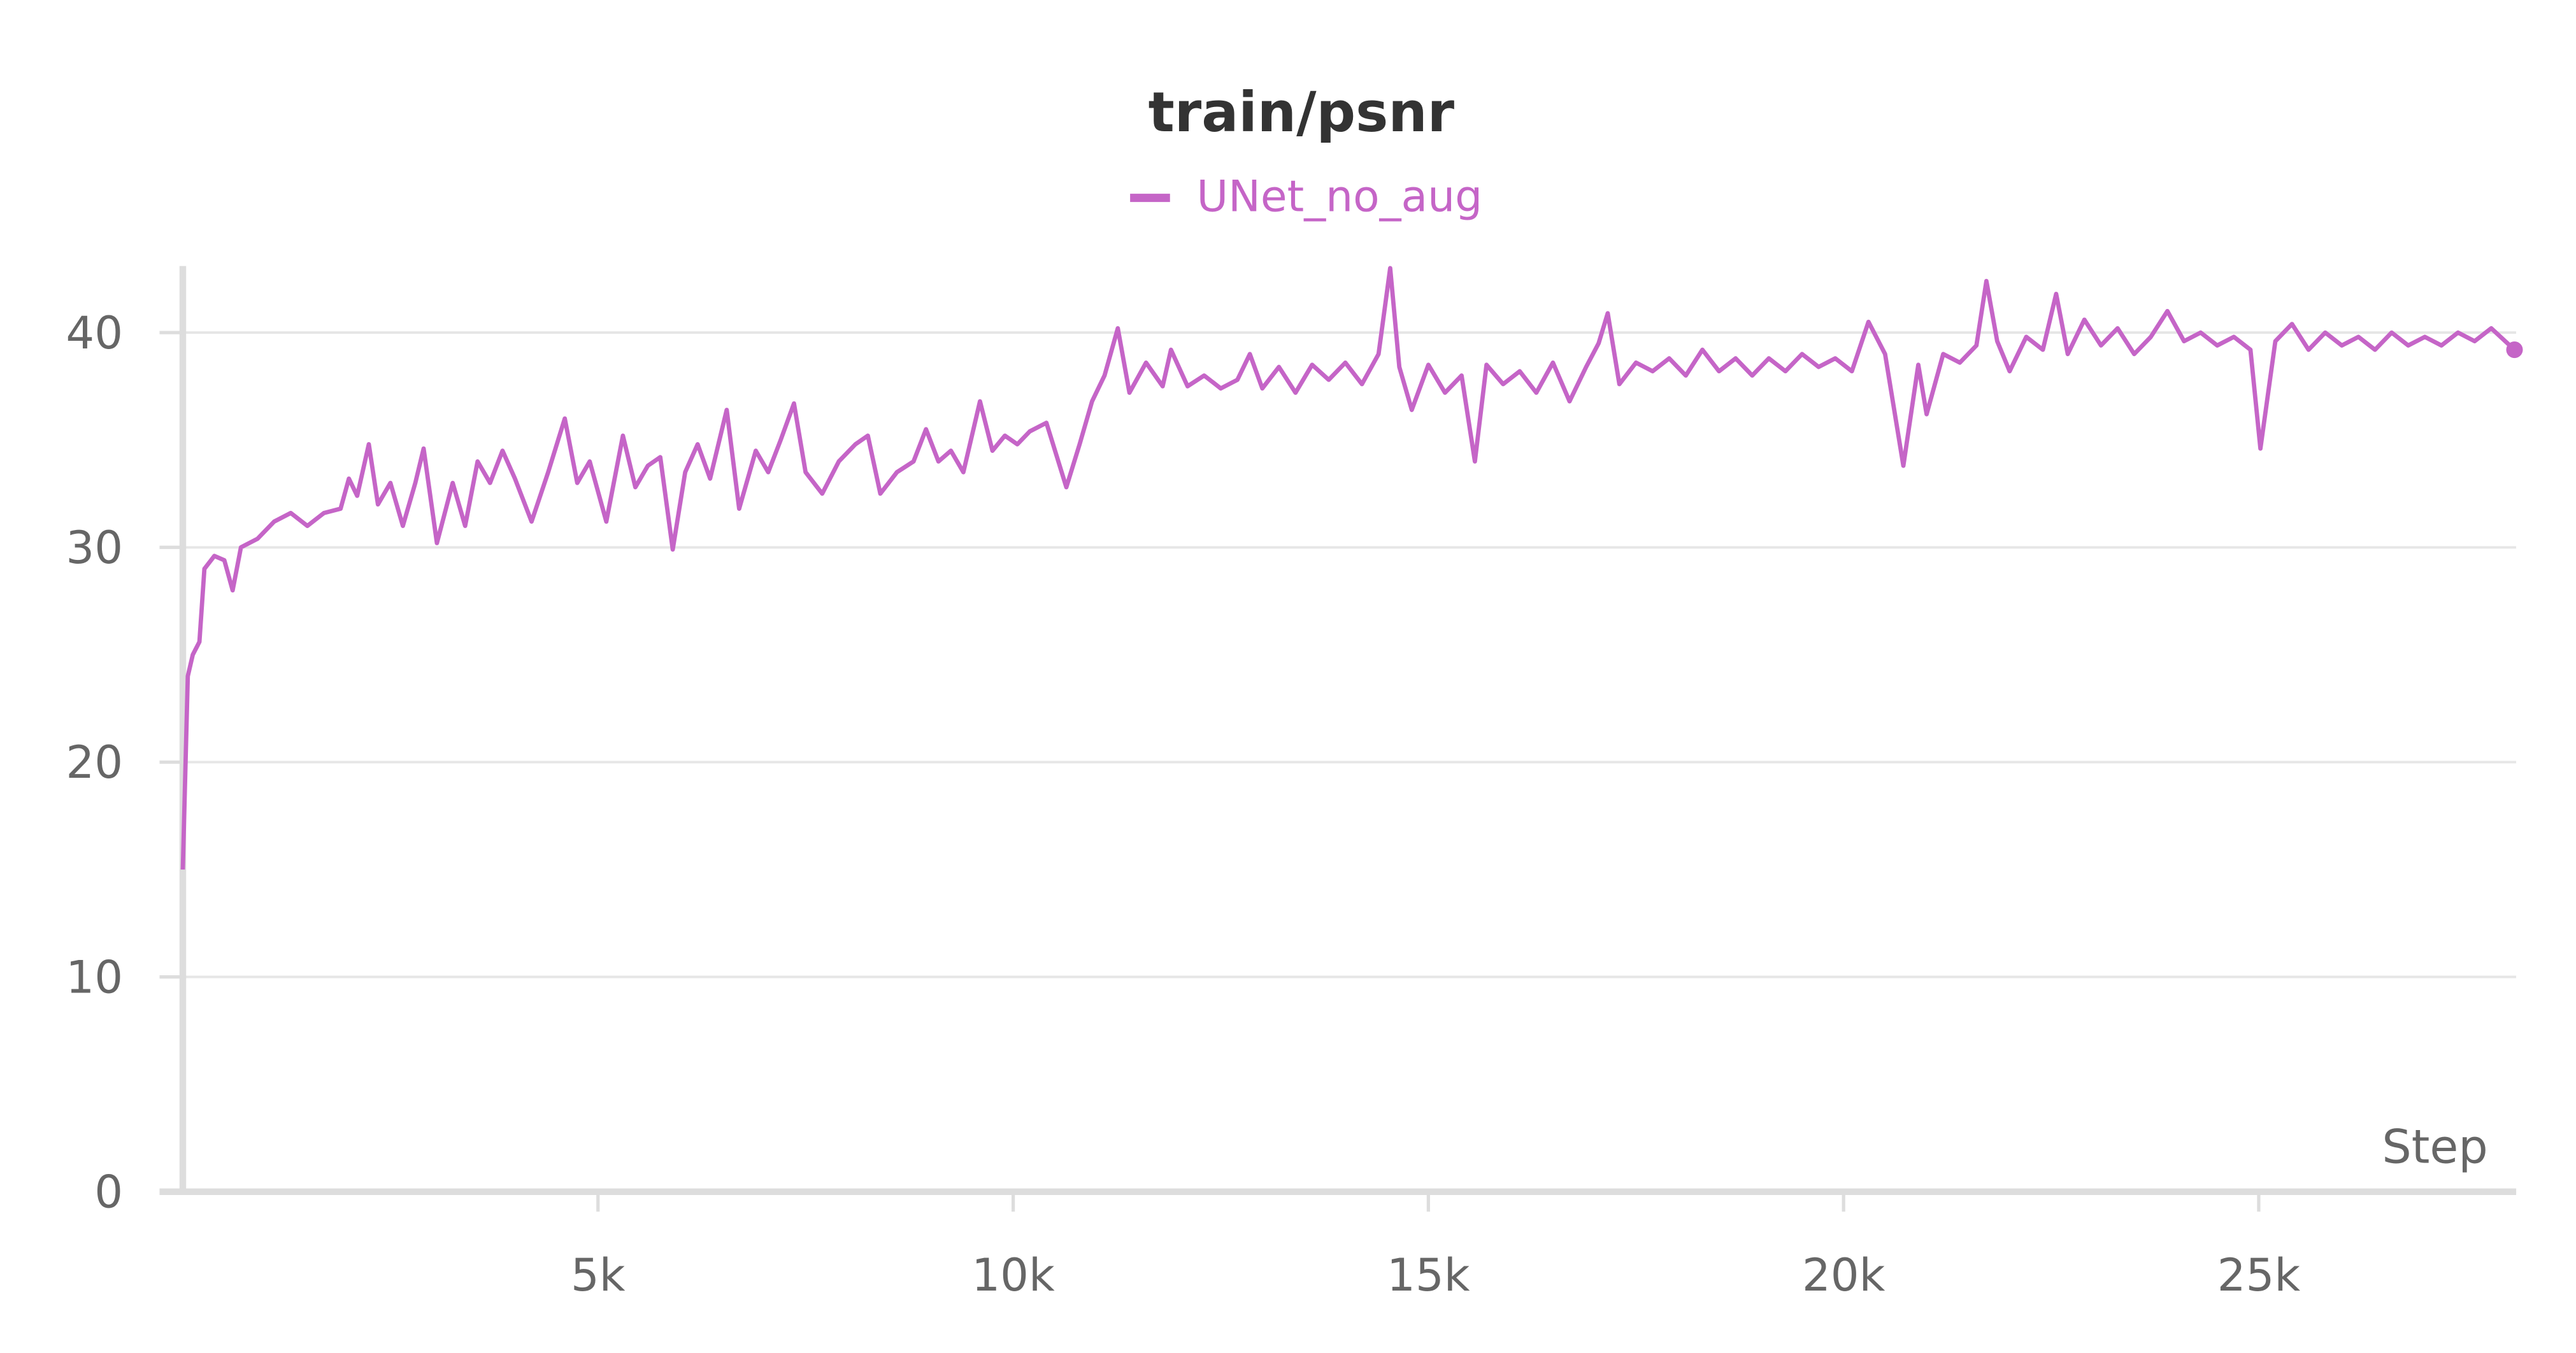  I want to click on legend-label: UNet_no_aug, so click(1340, 197).